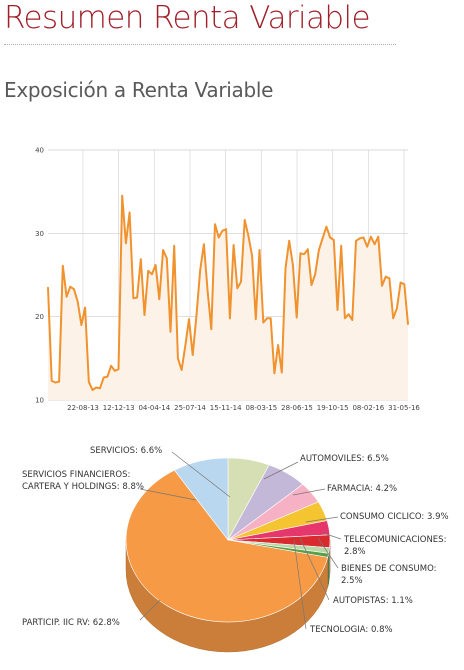 The height and width of the screenshot is (670, 464). What do you see at coordinates (39, 401) in the screenshot?
I see `y-tick-label: 10` at bounding box center [39, 401].